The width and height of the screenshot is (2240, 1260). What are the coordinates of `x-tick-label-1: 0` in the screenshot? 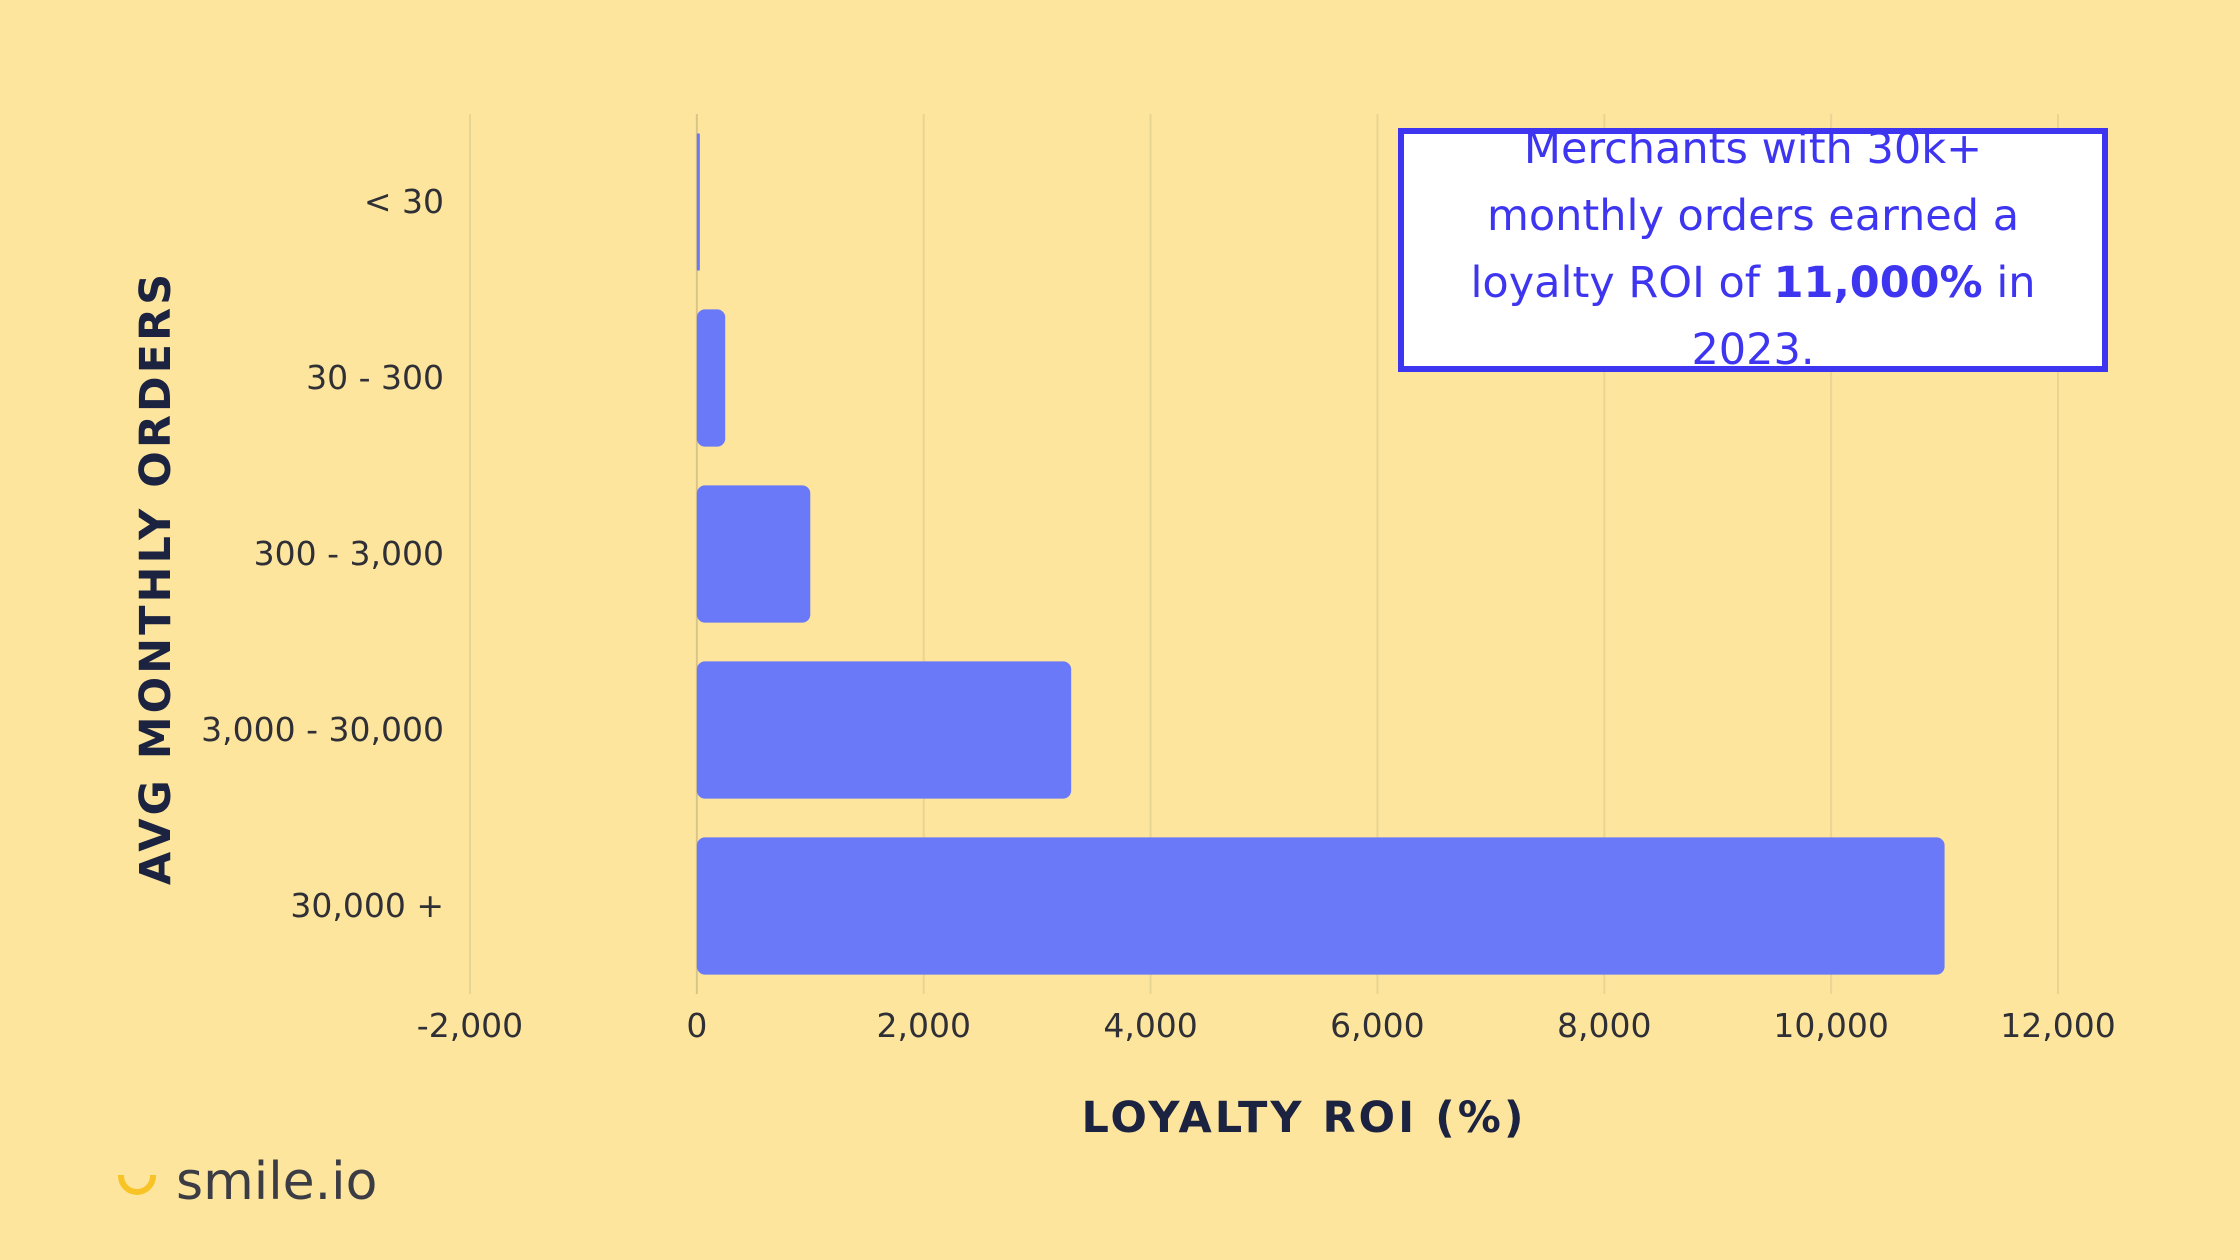 It's located at (696, 1025).